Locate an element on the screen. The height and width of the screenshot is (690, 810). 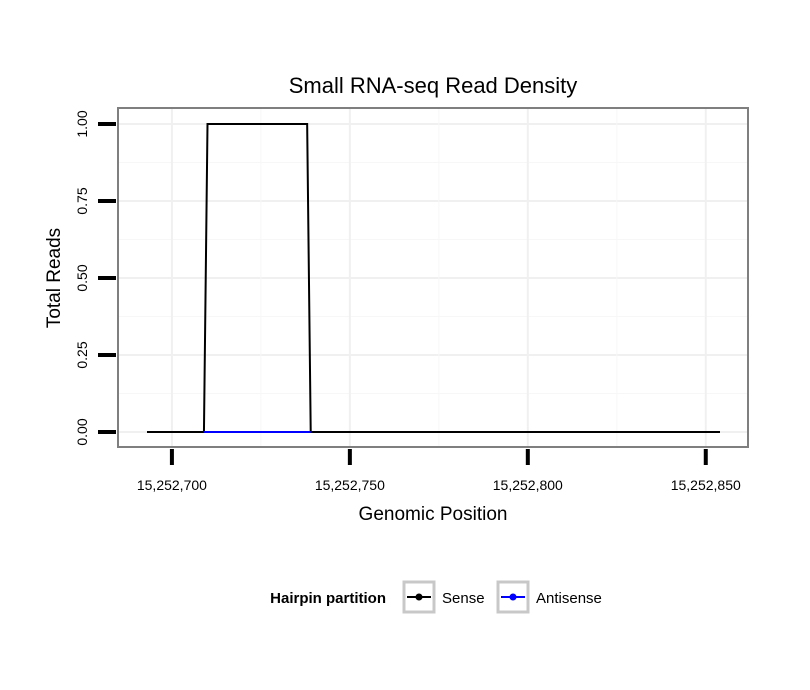
legend-label-sense: Sense is located at coordinates (463, 598).